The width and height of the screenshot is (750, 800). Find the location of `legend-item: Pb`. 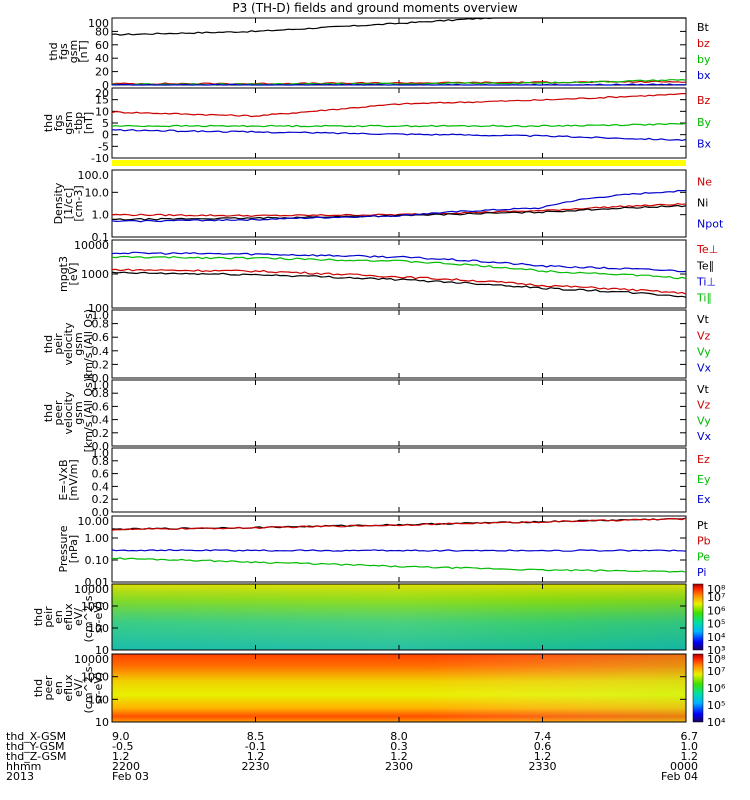

legend-item: Pb is located at coordinates (704, 541).